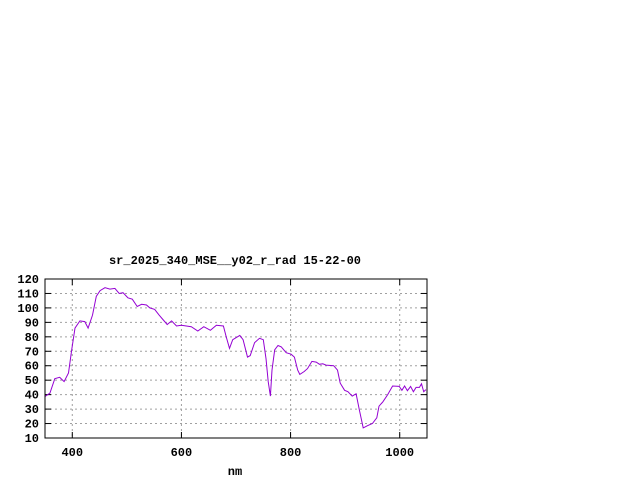  What do you see at coordinates (28, 309) in the screenshot?
I see `y-tick-label: 100` at bounding box center [28, 309].